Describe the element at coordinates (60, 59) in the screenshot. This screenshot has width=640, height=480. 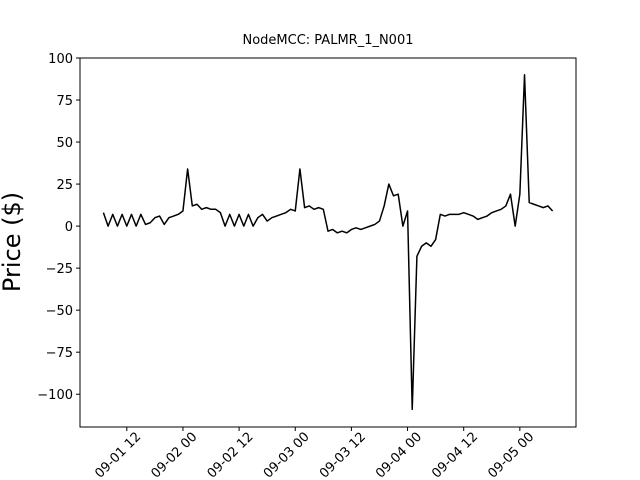
I see `y-tick-label: 100` at that location.